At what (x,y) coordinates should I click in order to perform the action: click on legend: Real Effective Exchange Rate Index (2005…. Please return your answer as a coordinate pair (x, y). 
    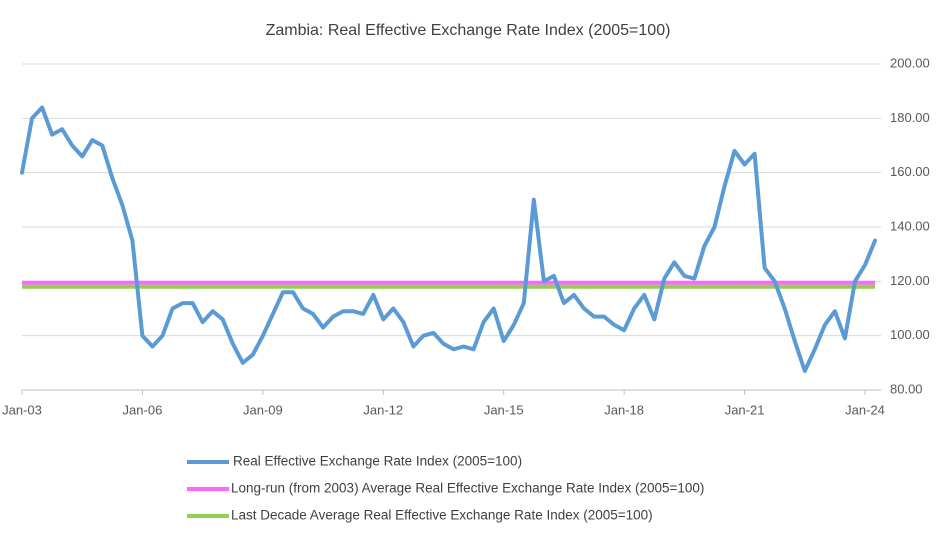
    Looking at the image, I should click on (445, 488).